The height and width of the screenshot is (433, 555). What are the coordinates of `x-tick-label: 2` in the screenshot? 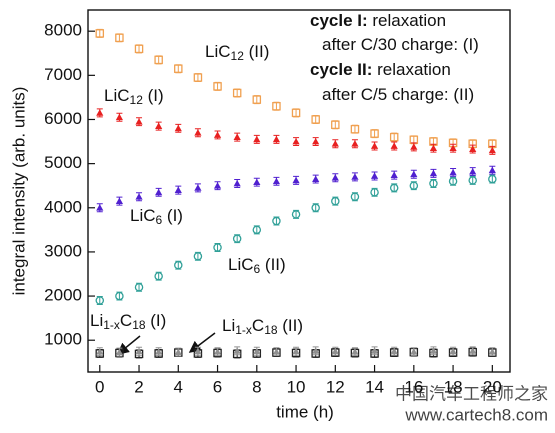 It's located at (138, 386).